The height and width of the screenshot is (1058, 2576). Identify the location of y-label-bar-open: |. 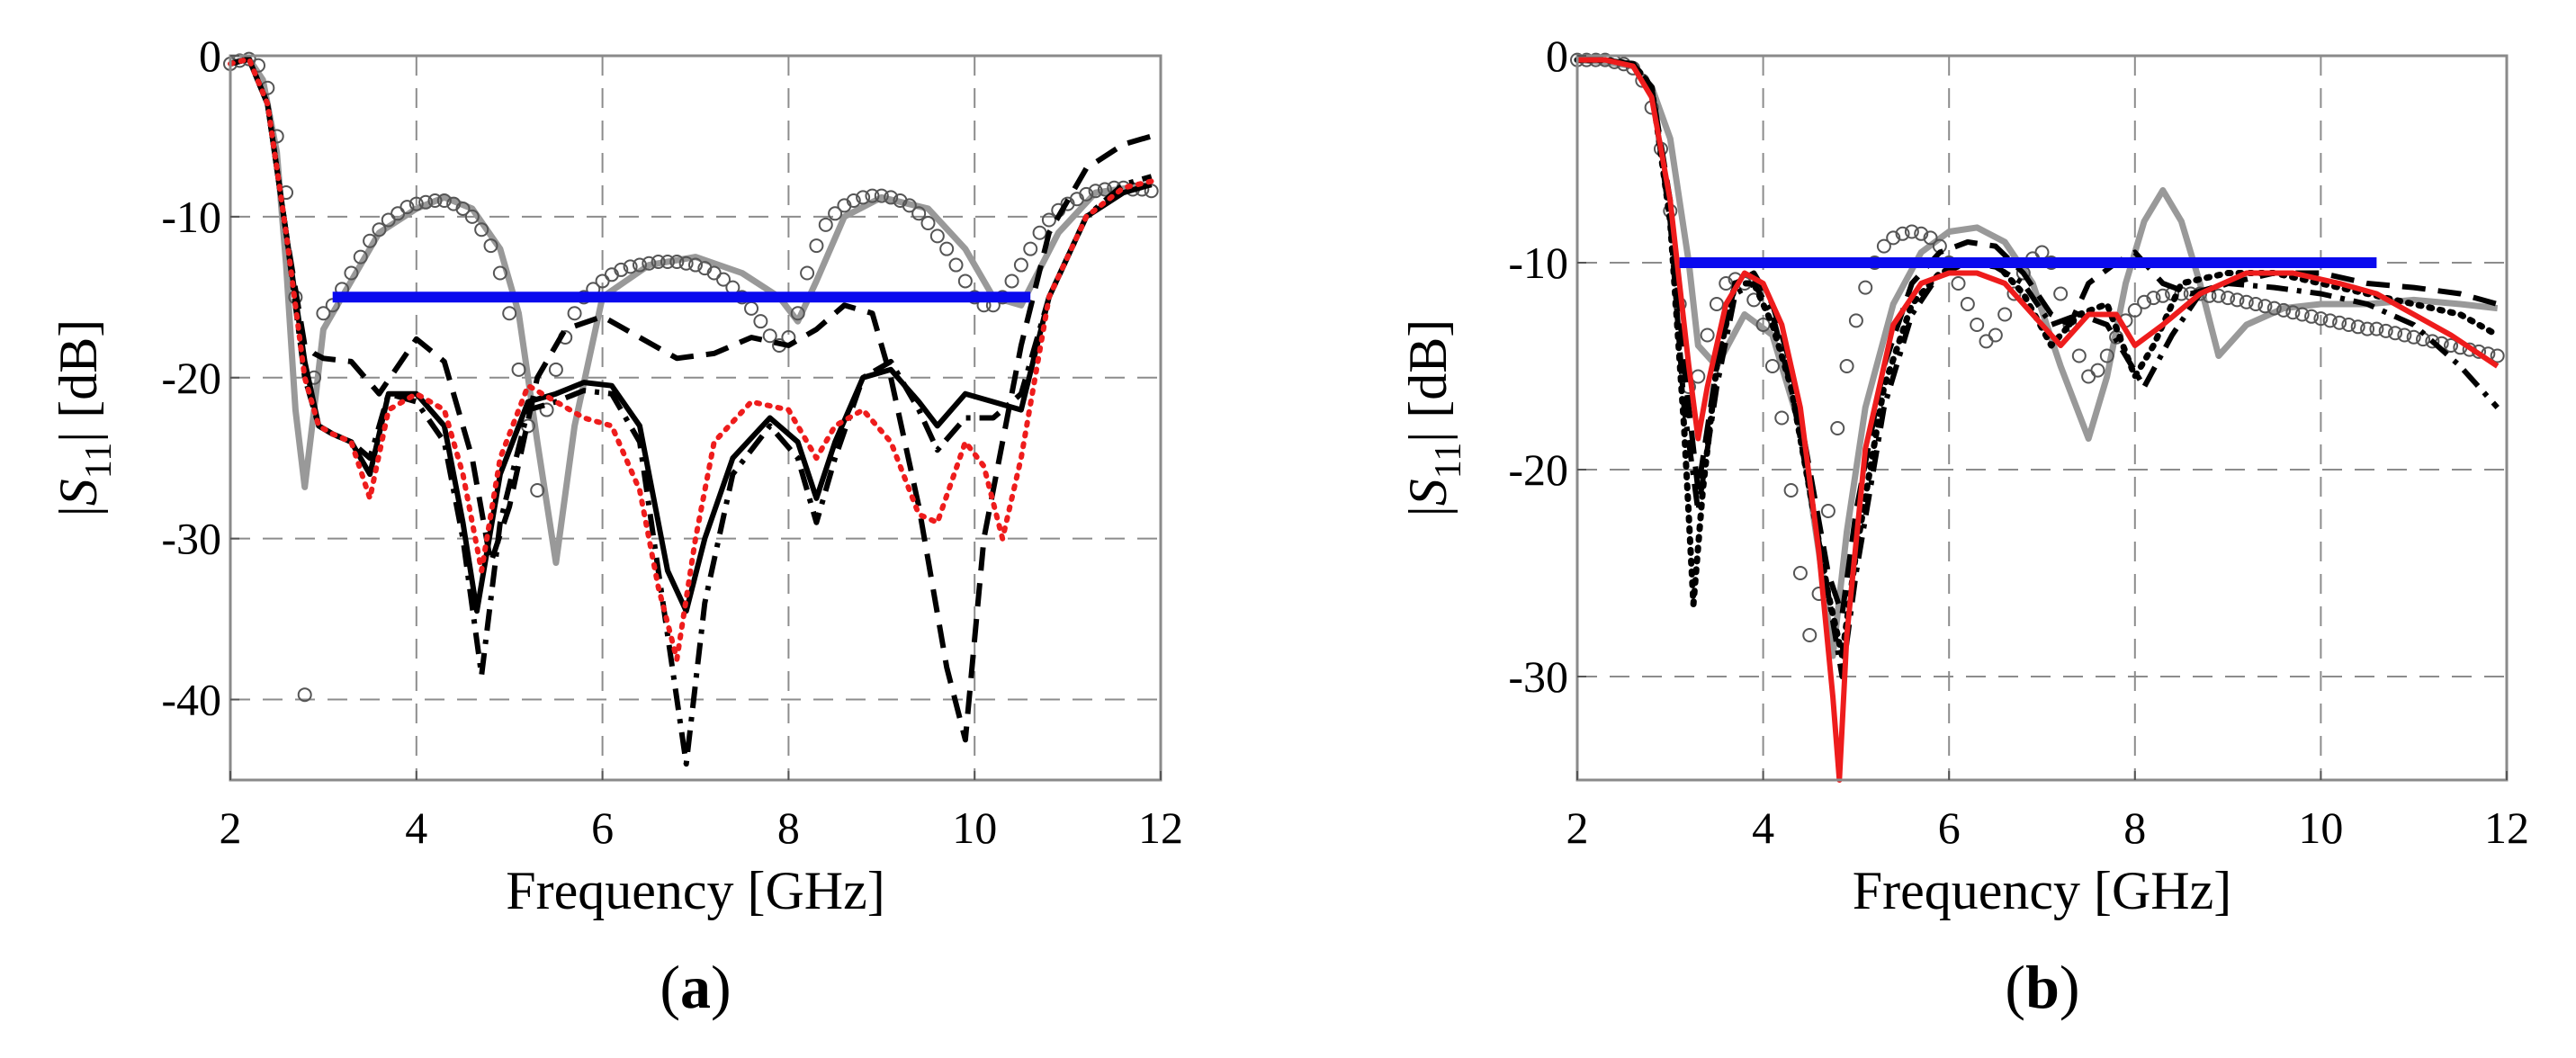
(79, 511).